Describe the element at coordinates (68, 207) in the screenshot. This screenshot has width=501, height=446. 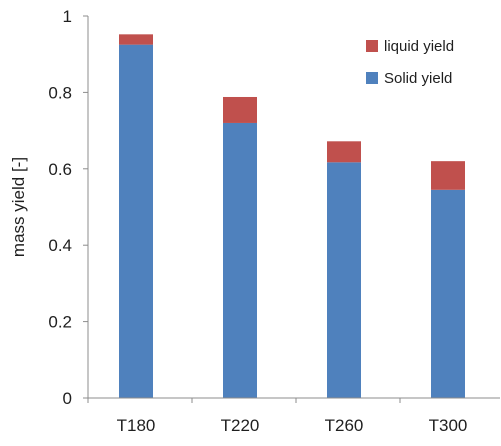
I see `y-ticks-layer: 0 0.2 0.4 0.6 0.8 1` at that location.